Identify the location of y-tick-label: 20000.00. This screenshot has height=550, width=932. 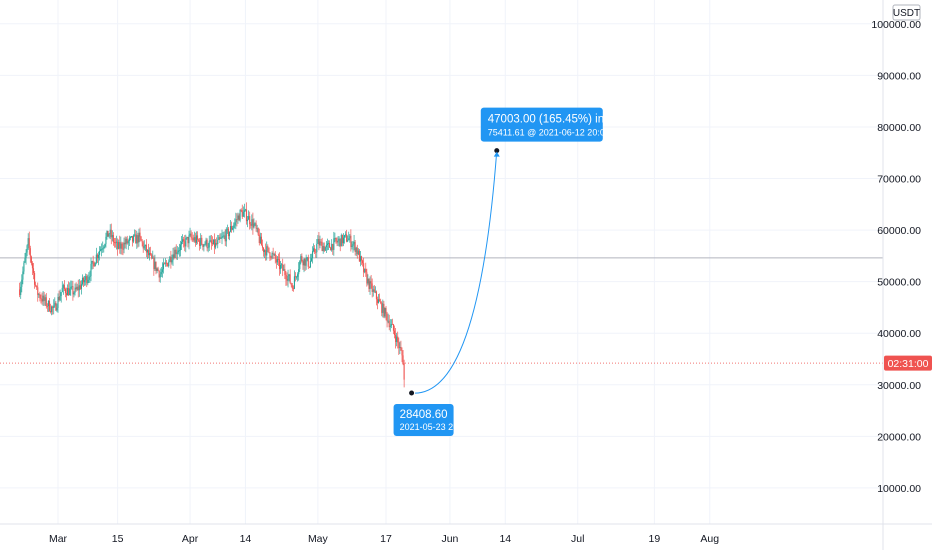
(899, 437).